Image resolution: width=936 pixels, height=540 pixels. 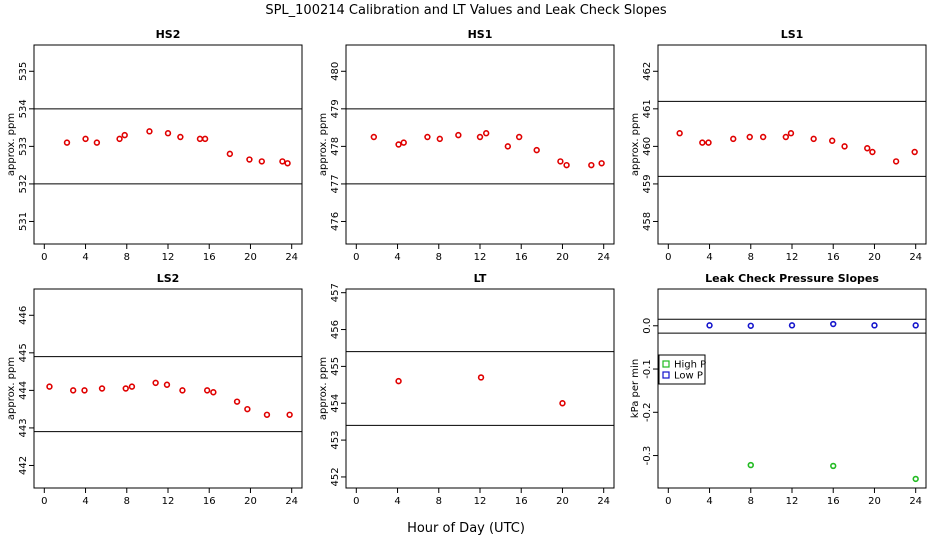 I want to click on panel-title: LS2, so click(x=168, y=278).